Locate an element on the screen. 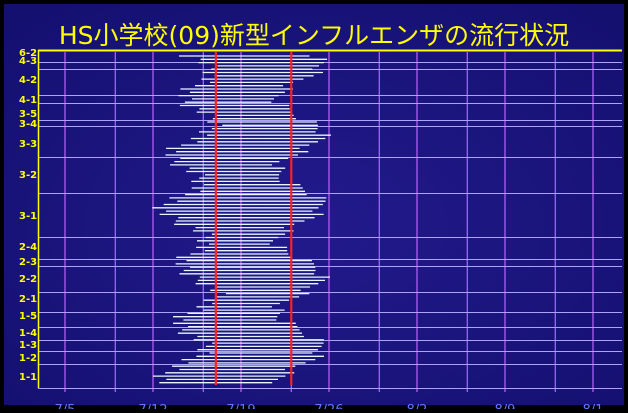 The height and width of the screenshot is (413, 628). category-label-1-2: 1-2 is located at coordinates (28, 358).